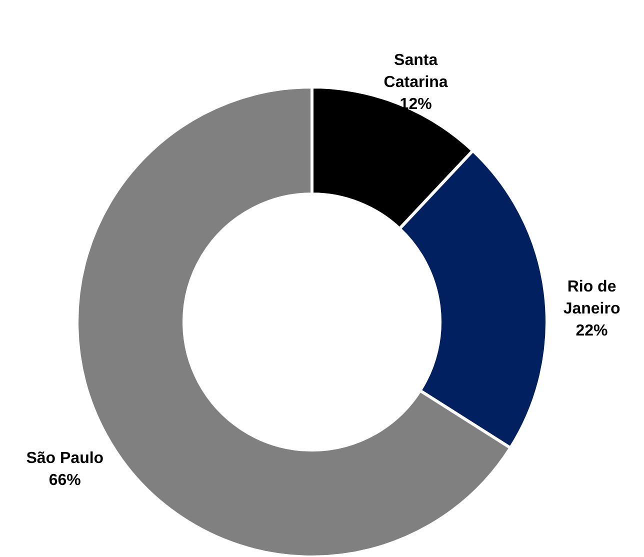 The height and width of the screenshot is (557, 644). What do you see at coordinates (64, 480) in the screenshot?
I see `data-label: 66%` at bounding box center [64, 480].